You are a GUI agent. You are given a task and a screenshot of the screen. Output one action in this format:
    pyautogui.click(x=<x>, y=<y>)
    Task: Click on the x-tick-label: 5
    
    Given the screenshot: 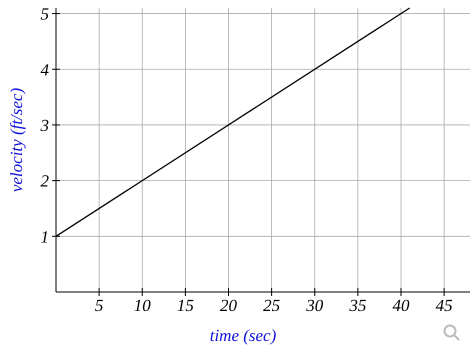 What is the action you would take?
    pyautogui.click(x=99, y=305)
    